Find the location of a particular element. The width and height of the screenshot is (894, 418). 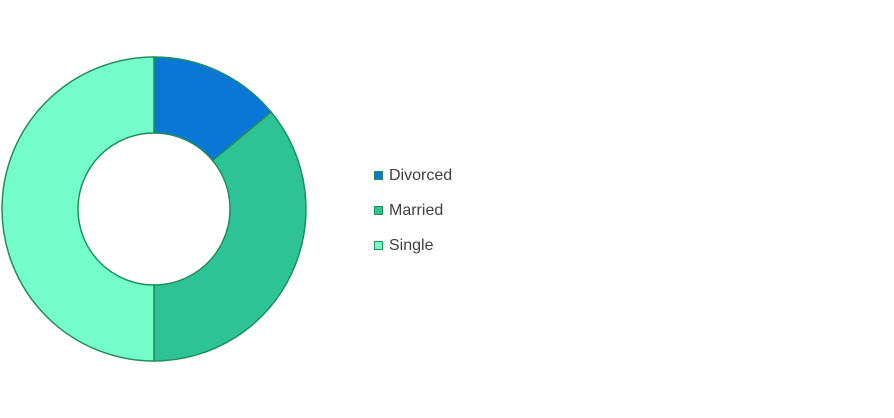

legend-item-divorced: Divorced is located at coordinates (413, 175).